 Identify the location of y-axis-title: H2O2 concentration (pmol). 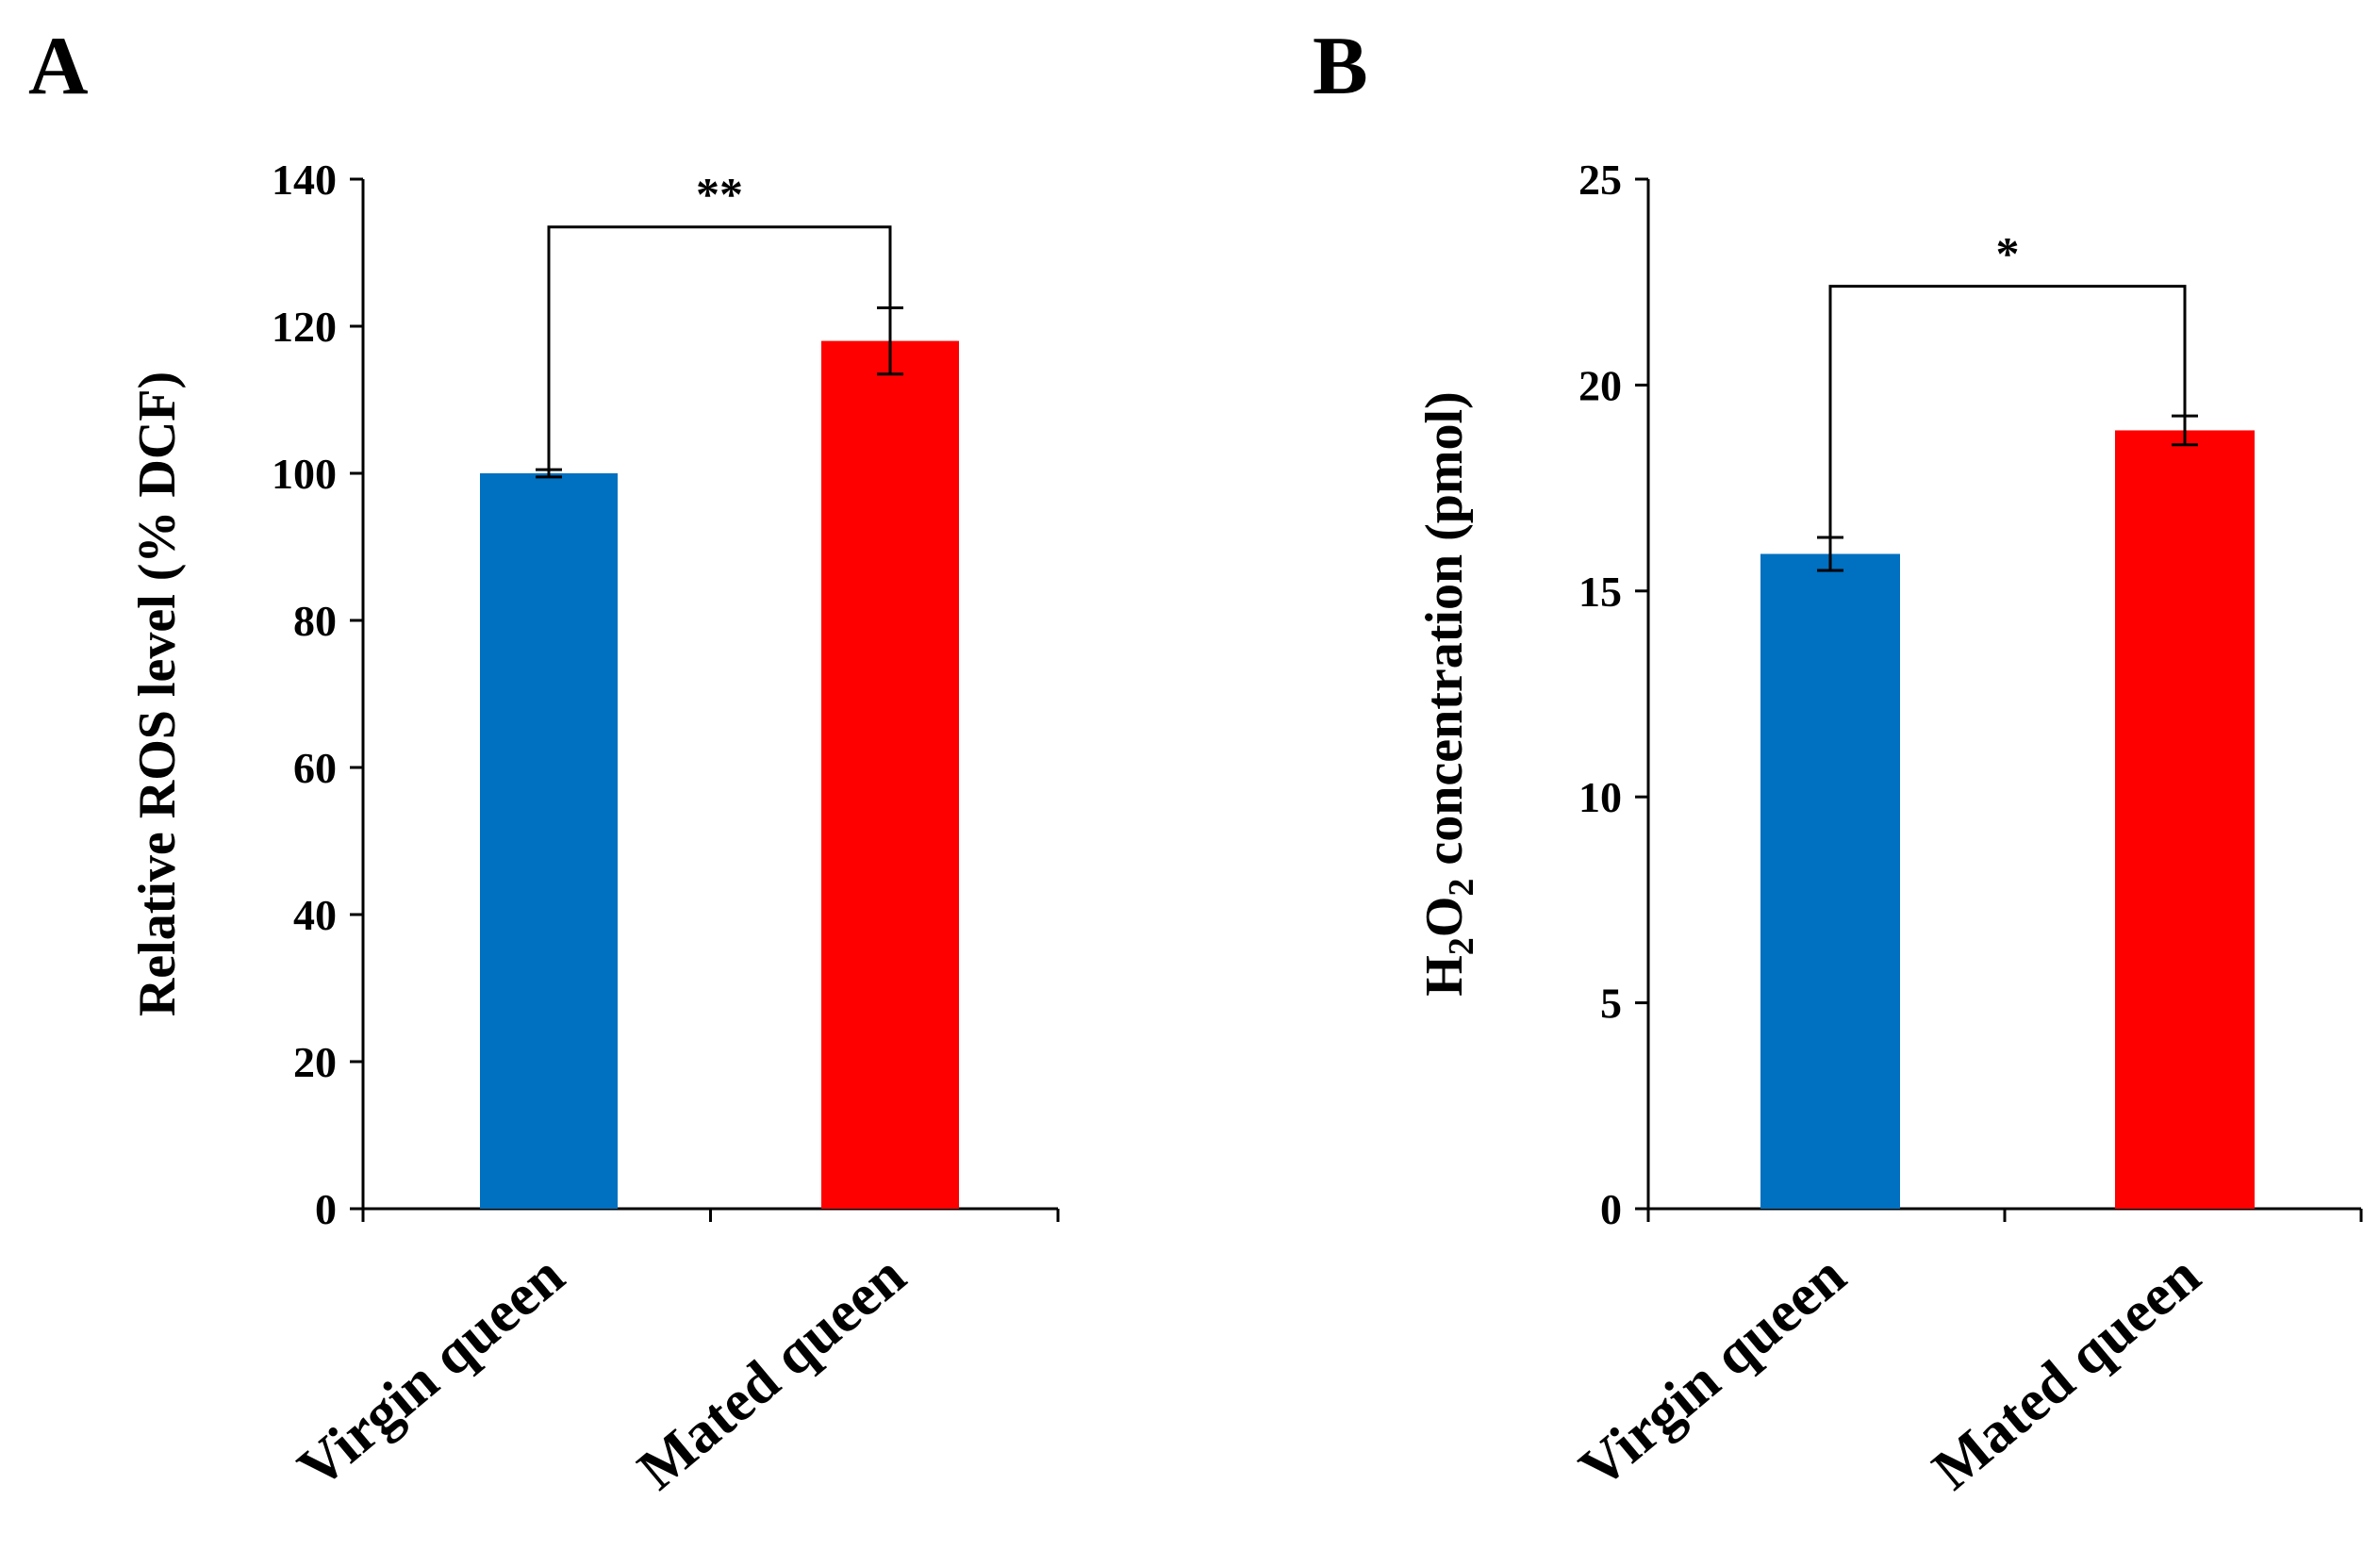
(1448, 693).